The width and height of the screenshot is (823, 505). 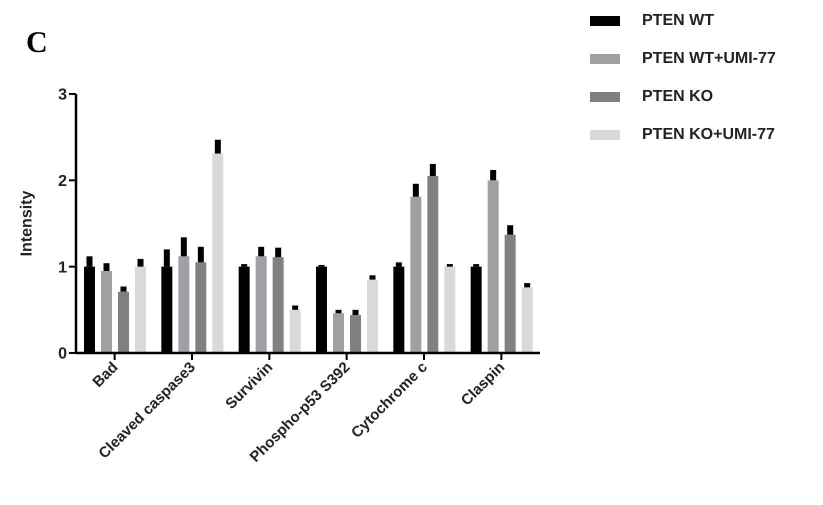 What do you see at coordinates (63, 95) in the screenshot?
I see `y-tick-label: 3` at bounding box center [63, 95].